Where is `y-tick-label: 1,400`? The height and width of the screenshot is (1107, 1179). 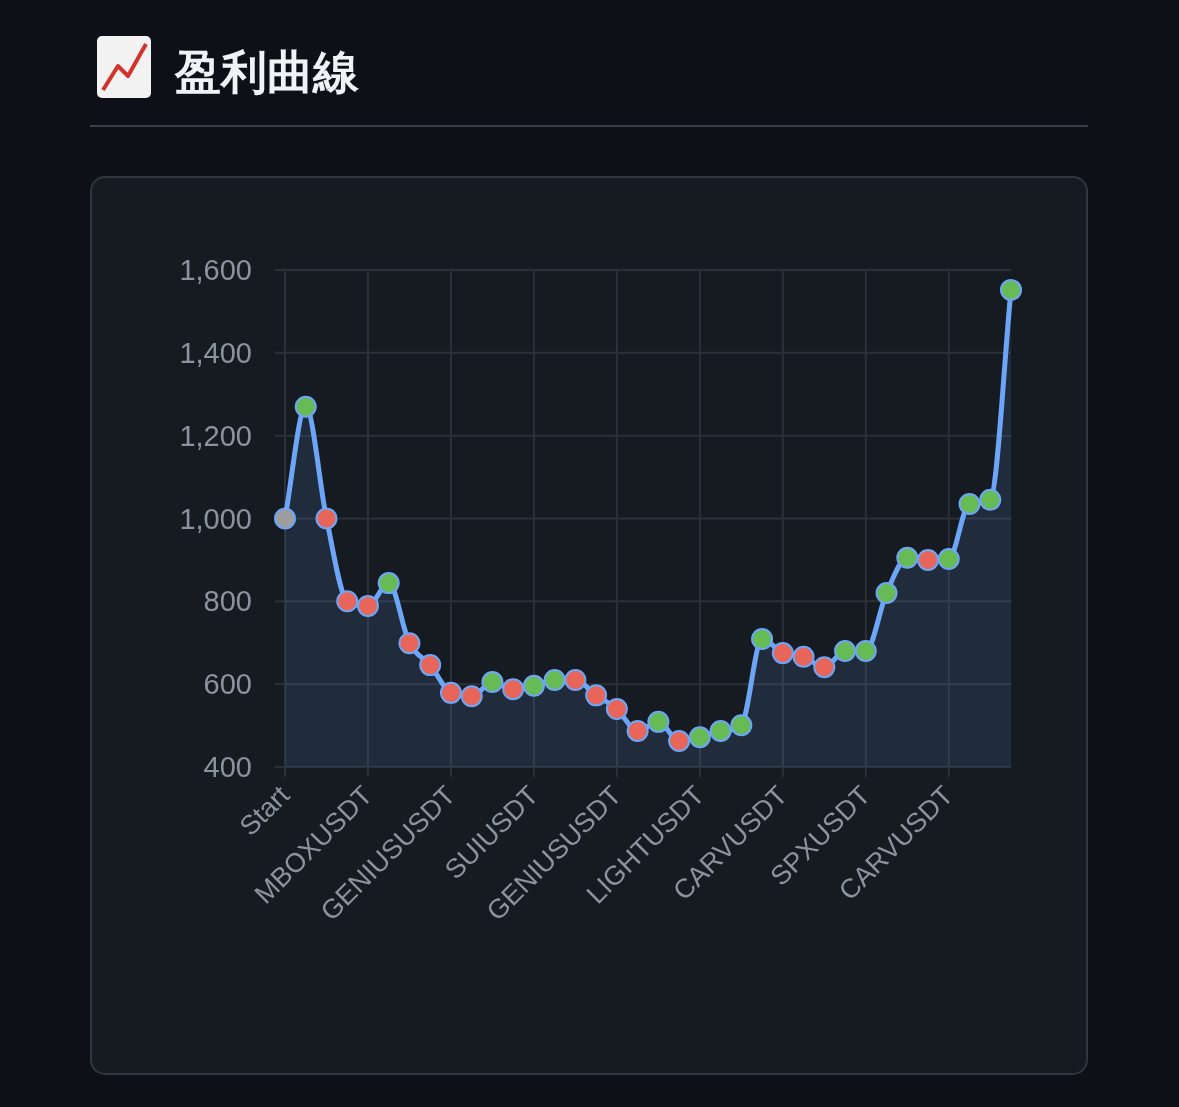 y-tick-label: 1,400 is located at coordinates (215, 352).